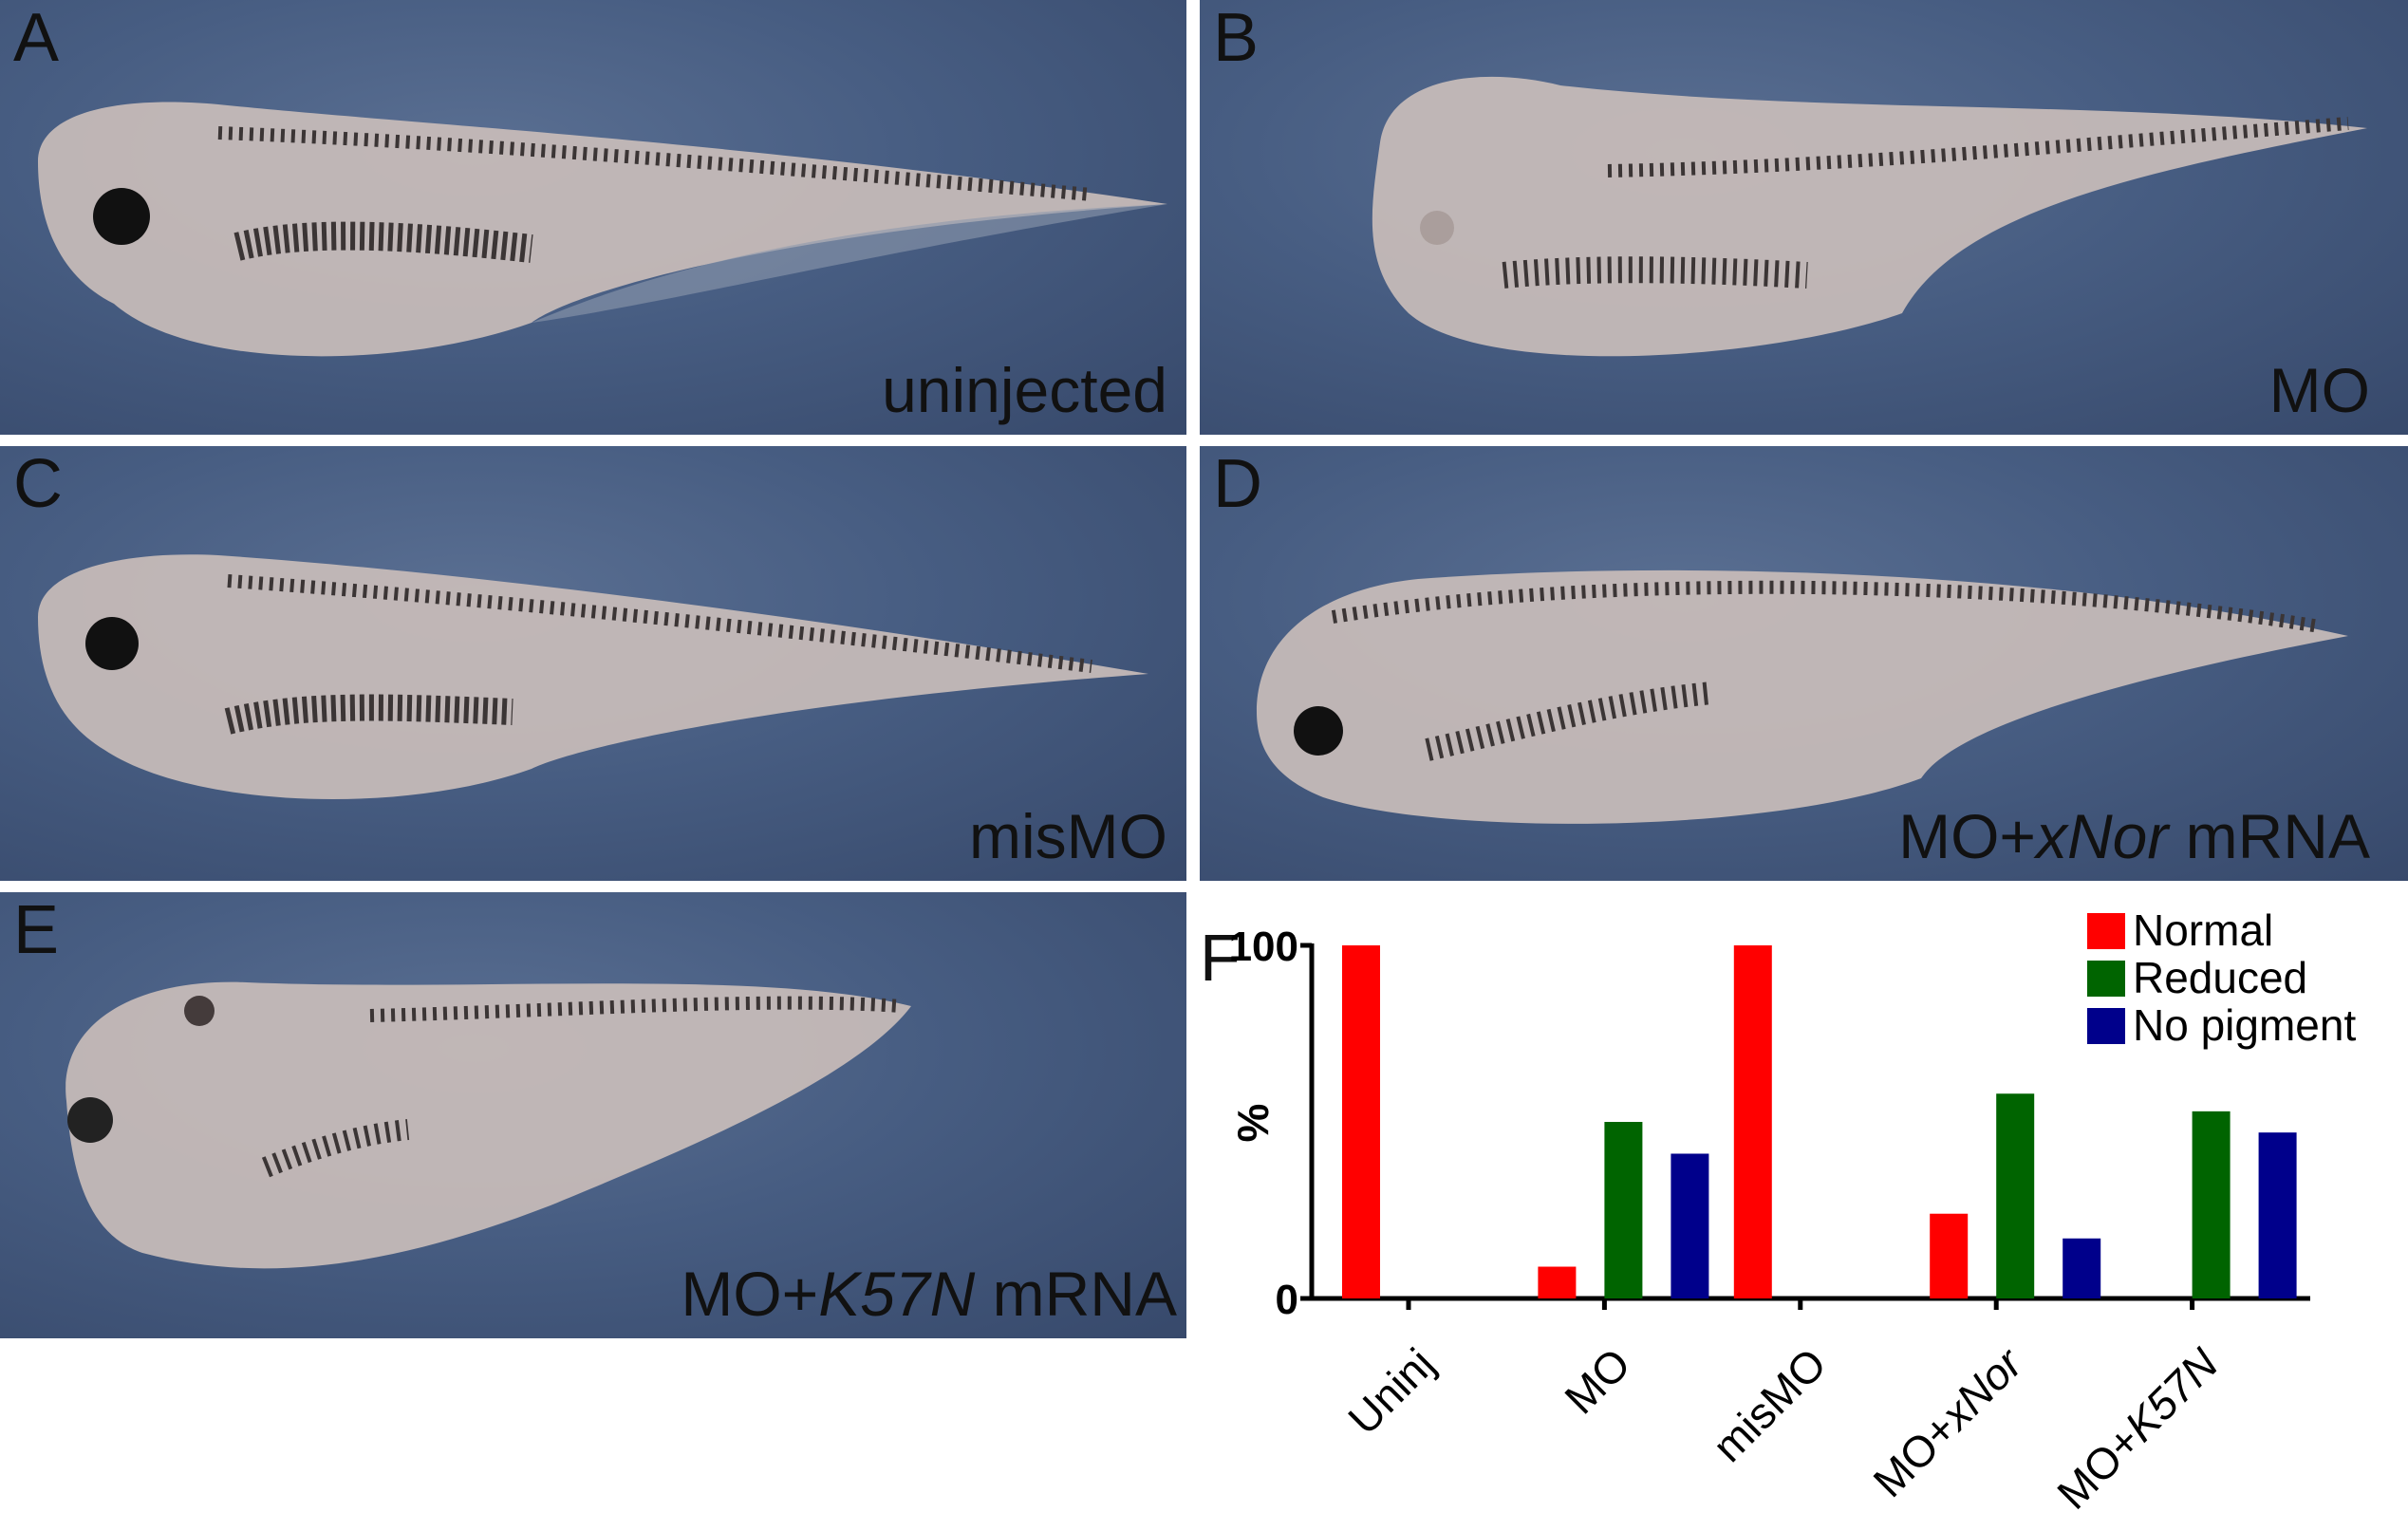  I want to click on x-category-label: MO+K57N, so click(2137, 1428).